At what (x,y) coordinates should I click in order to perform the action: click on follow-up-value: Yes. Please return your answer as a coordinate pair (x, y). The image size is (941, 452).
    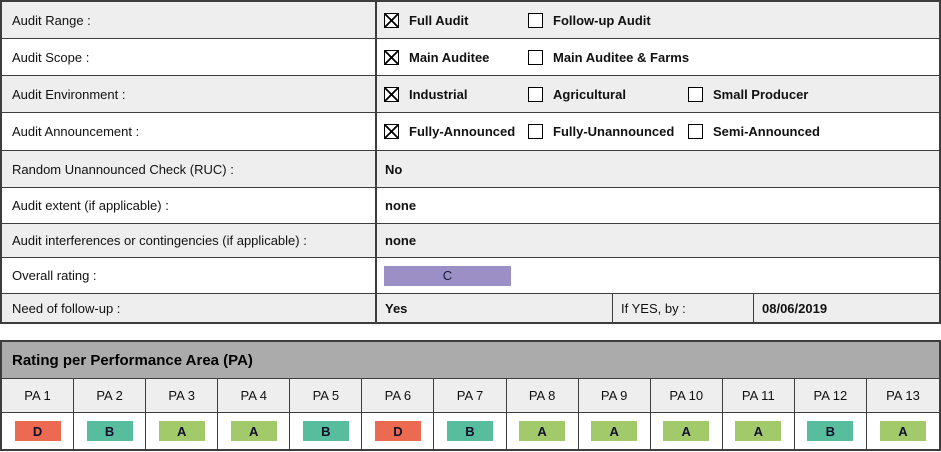
    Looking at the image, I should click on (396, 308).